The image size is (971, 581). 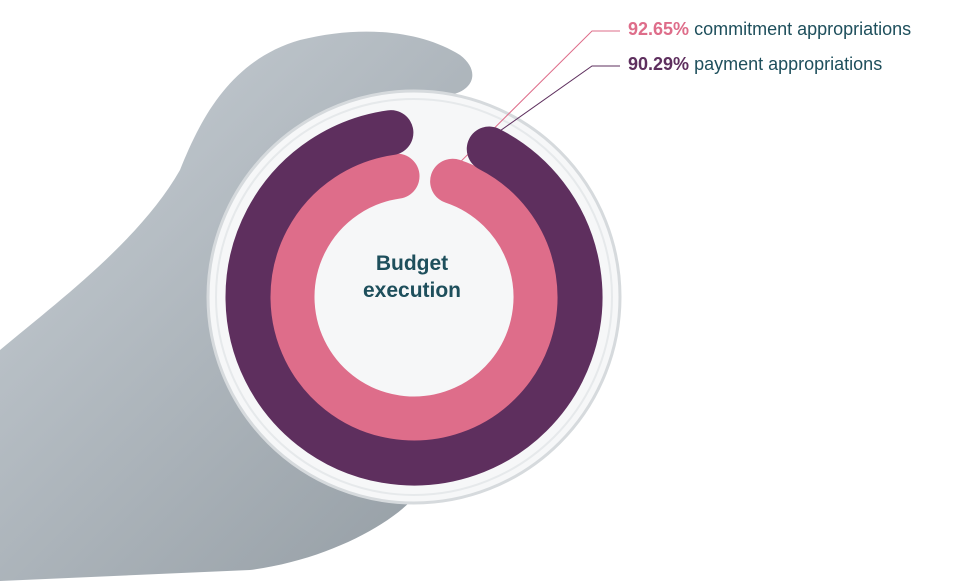 I want to click on chart-title: Budget execution, so click(x=412, y=277).